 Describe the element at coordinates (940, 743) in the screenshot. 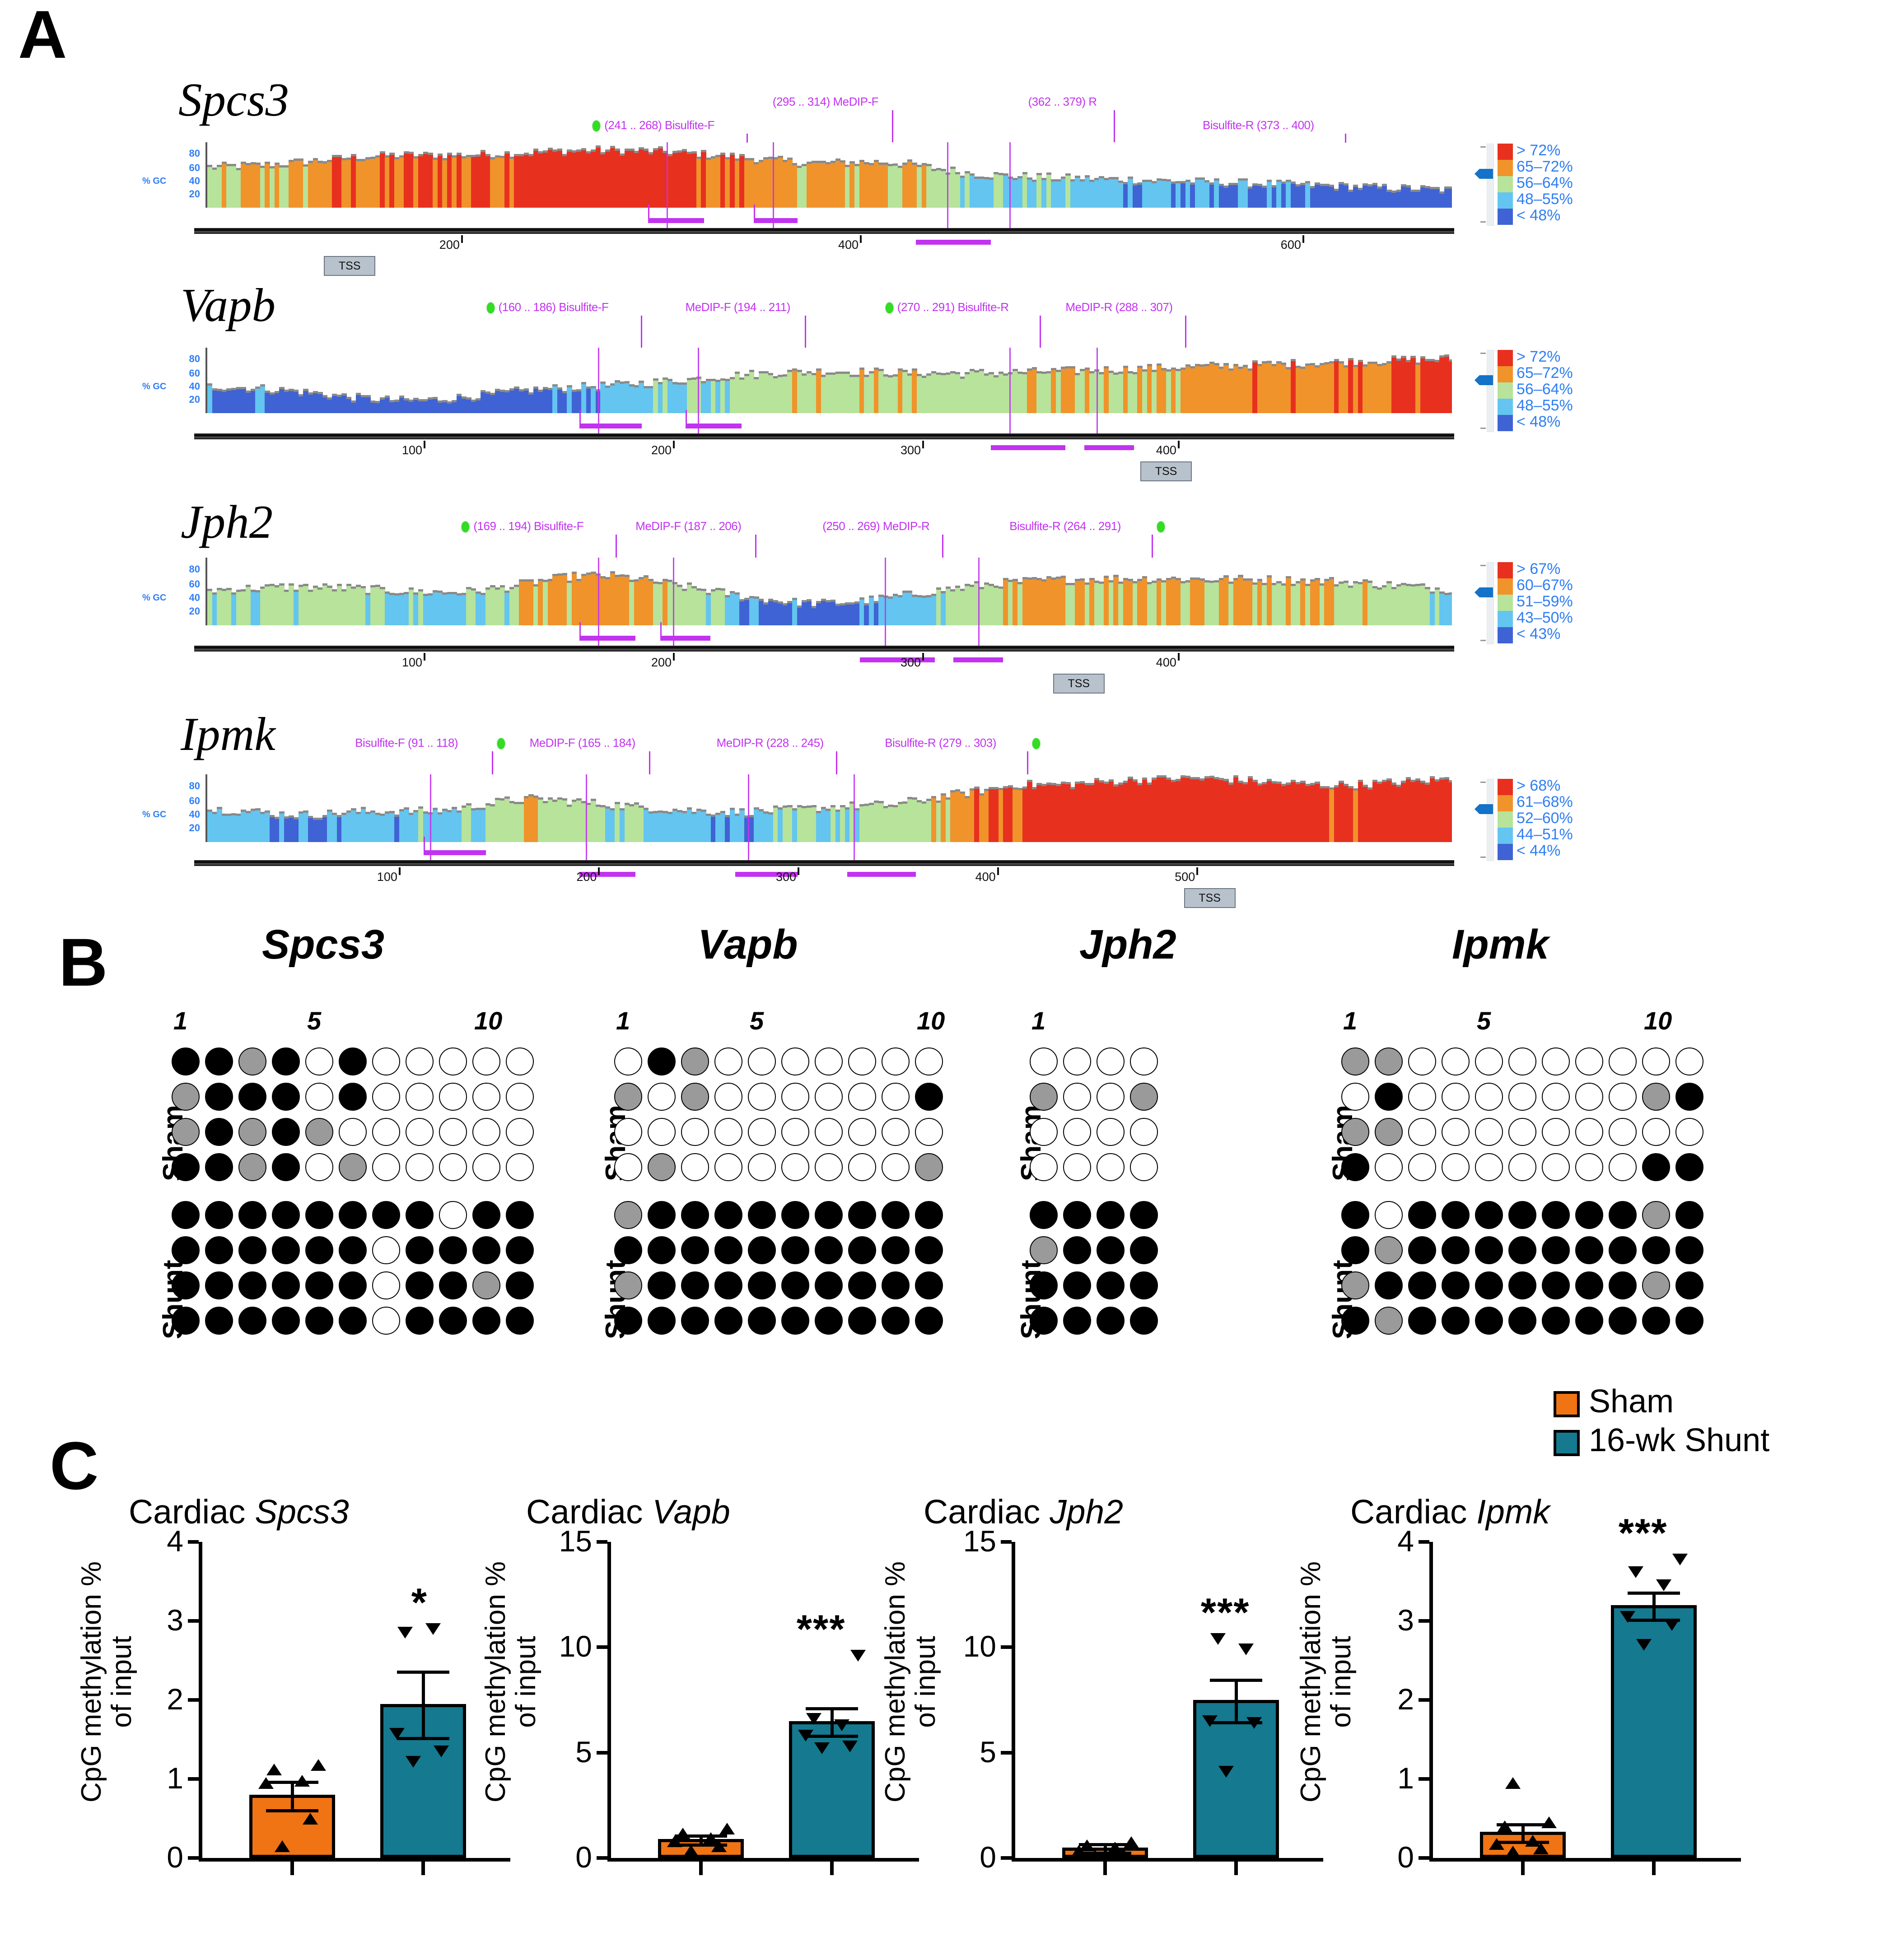

I see `annotation-label-3-3: Bisulfite-R (279 .. 303)` at that location.